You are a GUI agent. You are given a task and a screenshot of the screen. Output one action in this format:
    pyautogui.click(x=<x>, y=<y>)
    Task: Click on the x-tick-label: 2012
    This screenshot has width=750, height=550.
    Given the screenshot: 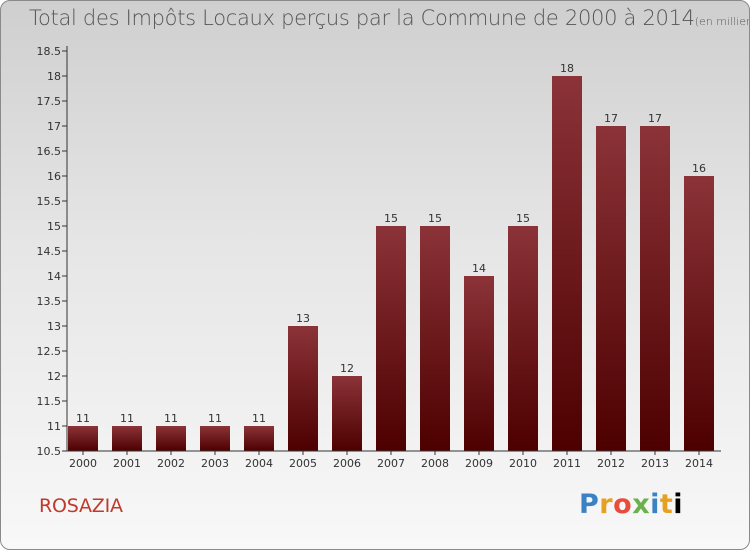 What is the action you would take?
    pyautogui.click(x=611, y=463)
    